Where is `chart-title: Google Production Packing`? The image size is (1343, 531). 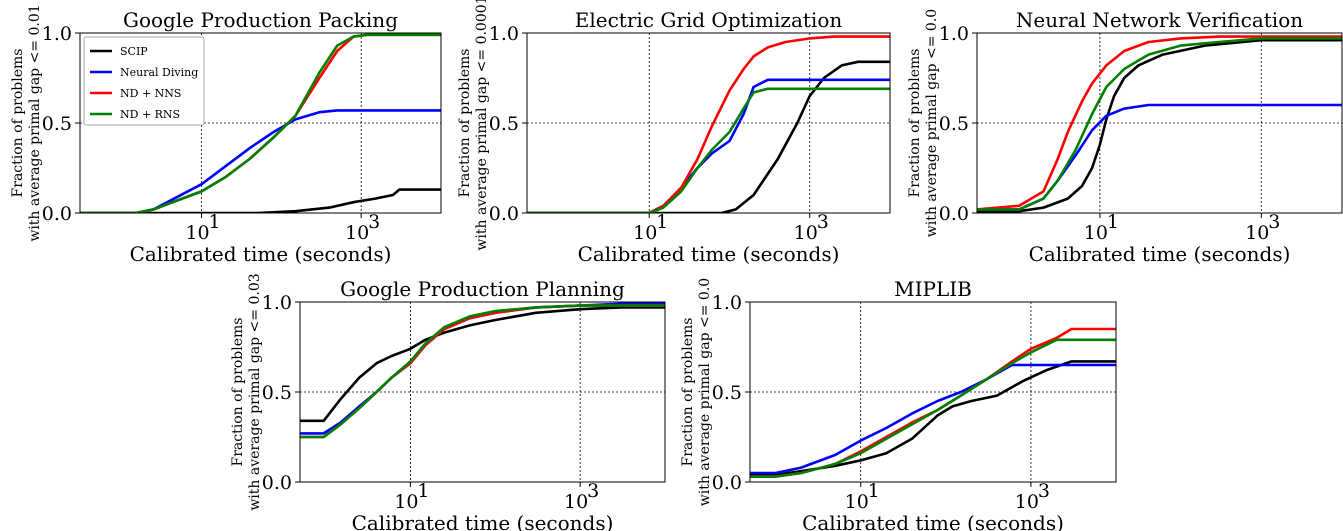
chart-title: Google Production Packing is located at coordinates (260, 20).